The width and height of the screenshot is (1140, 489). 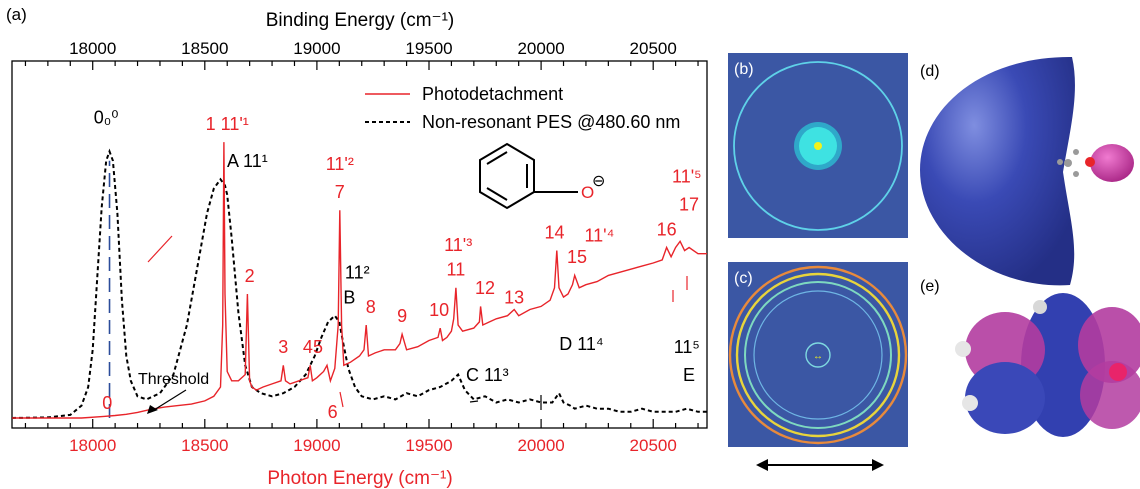 I want to click on bottom-axis-label: Photon Energy (cm⁻¹), so click(x=359, y=478).